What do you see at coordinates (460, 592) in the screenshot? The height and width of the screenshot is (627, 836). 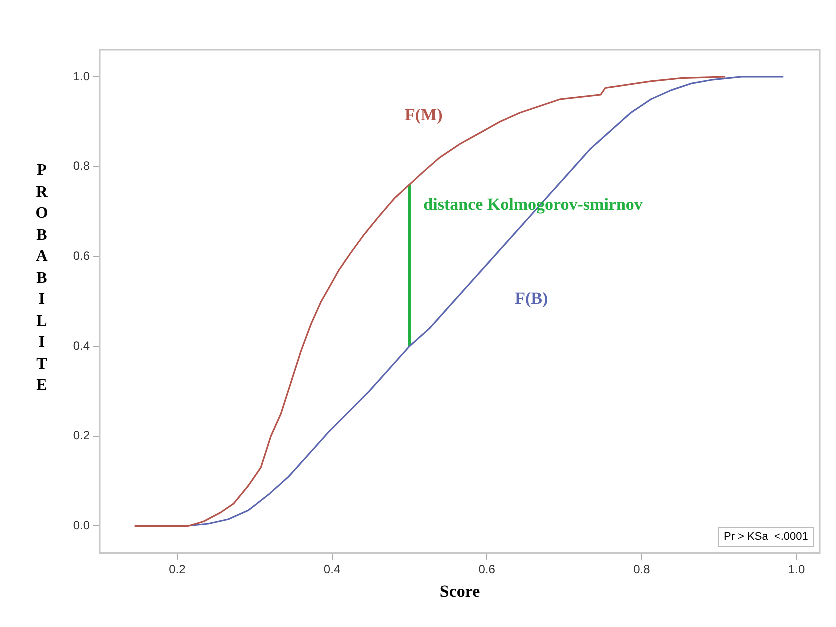 I see `x-axis-title: Score` at bounding box center [460, 592].